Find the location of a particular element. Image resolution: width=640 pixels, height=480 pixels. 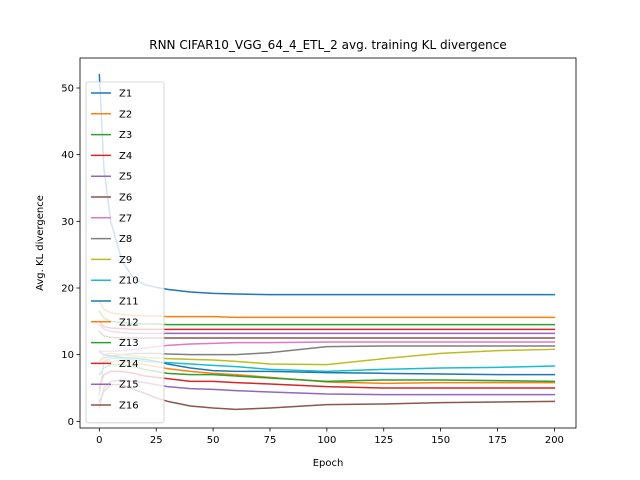

legend-label: Z10 is located at coordinates (129, 281).